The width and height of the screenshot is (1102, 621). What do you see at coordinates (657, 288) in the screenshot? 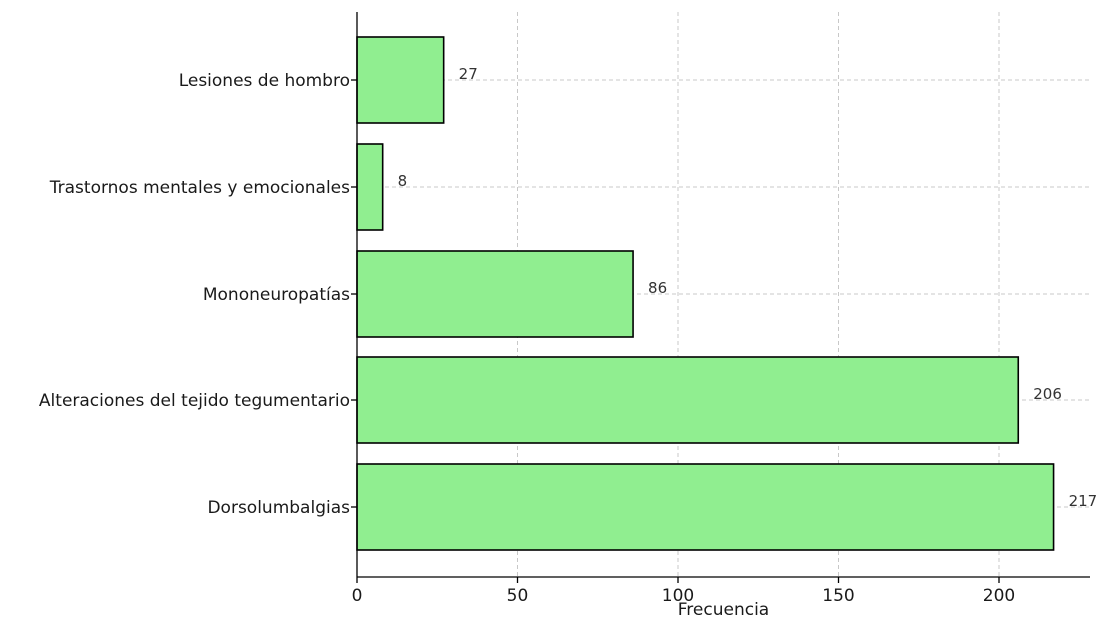
I see `value-label: 86` at bounding box center [657, 288].